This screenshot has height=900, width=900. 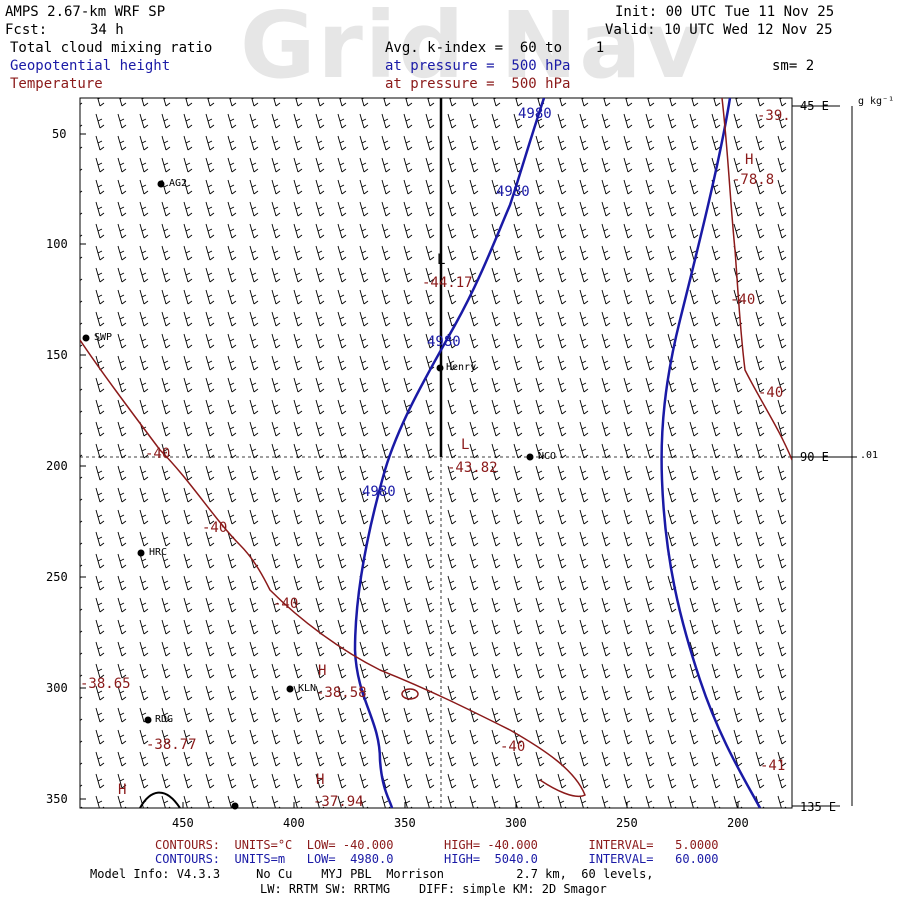 What do you see at coordinates (773, 766) in the screenshot?
I see `temperature-label: -41` at bounding box center [773, 766].